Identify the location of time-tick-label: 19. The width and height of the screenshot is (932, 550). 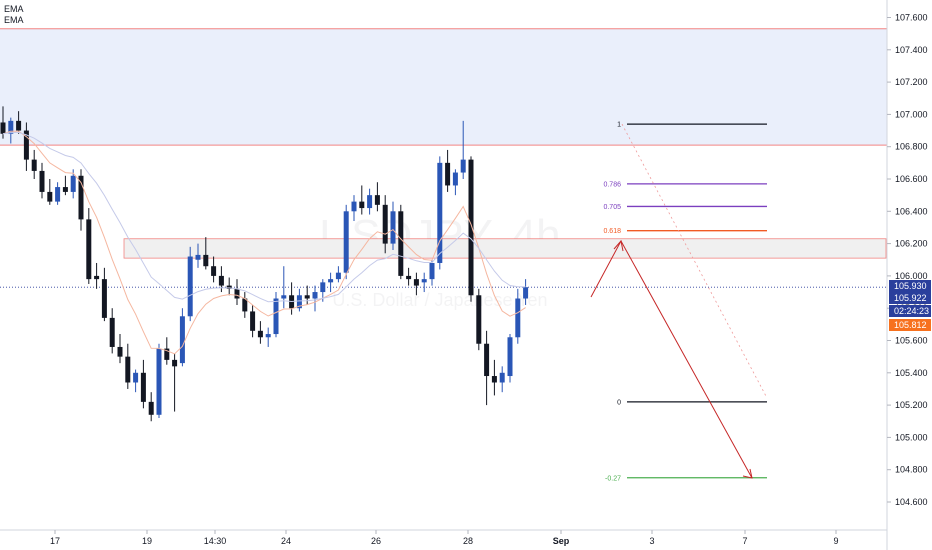
(147, 541).